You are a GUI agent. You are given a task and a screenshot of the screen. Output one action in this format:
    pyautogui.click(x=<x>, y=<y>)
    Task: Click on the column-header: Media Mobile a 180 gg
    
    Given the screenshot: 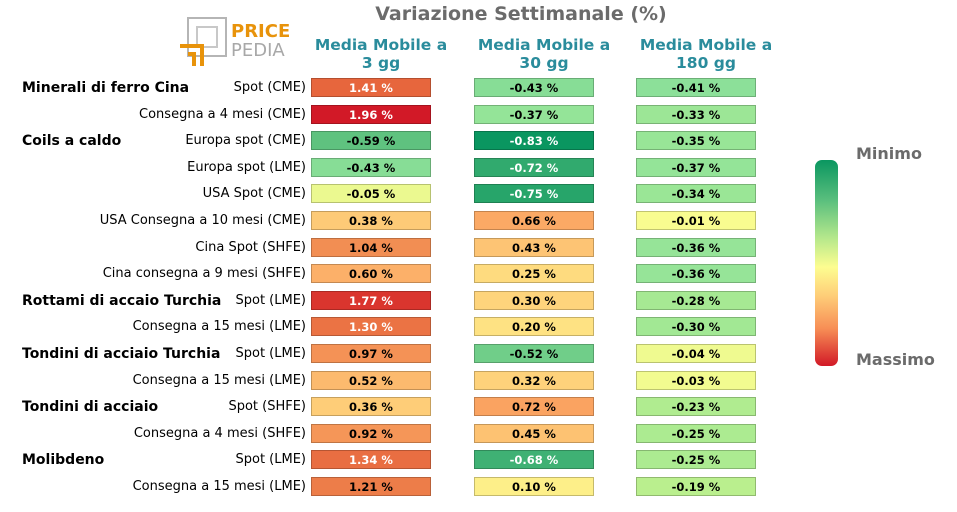 What is the action you would take?
    pyautogui.click(x=706, y=54)
    